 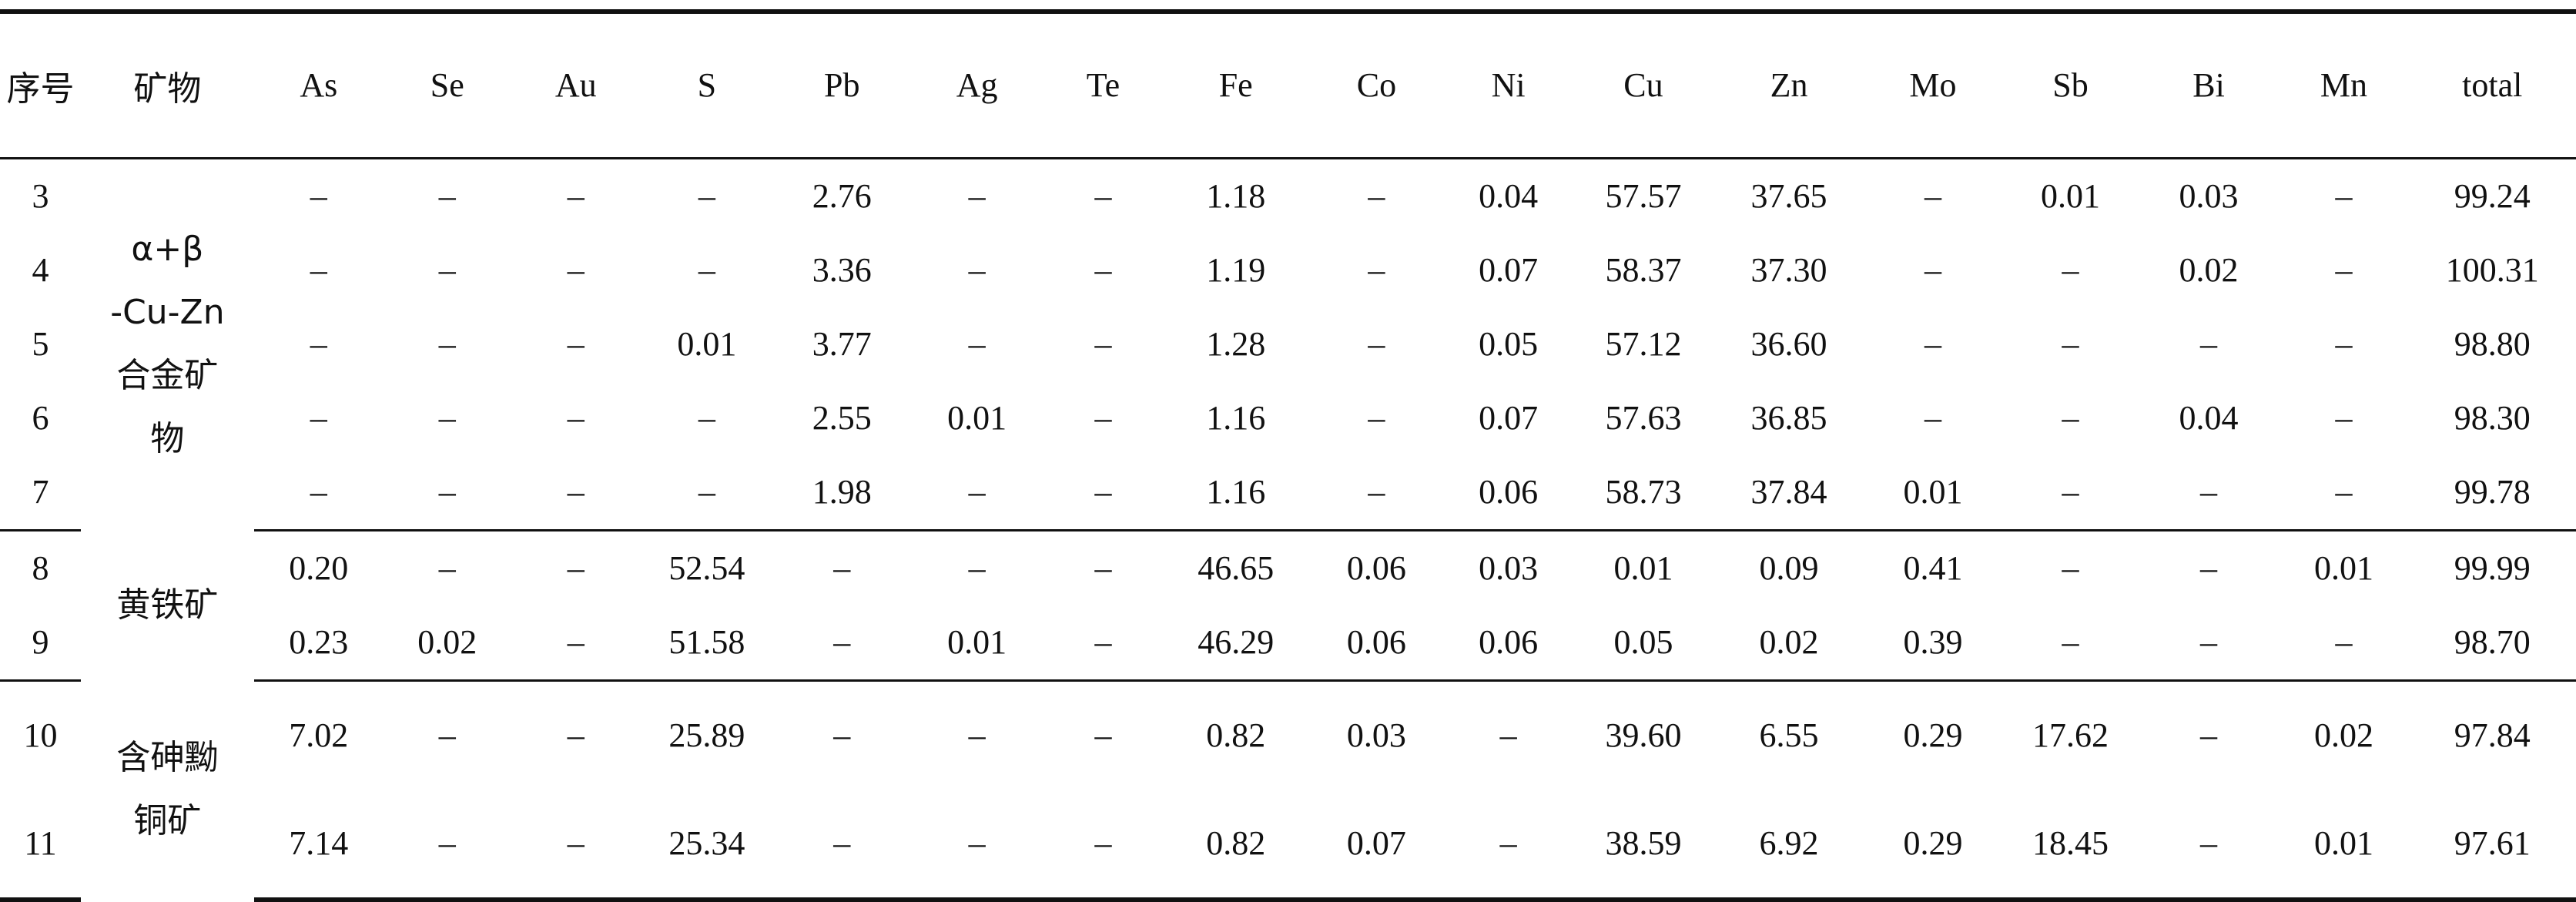 I want to click on value-cell: 0.23, so click(x=318, y=644).